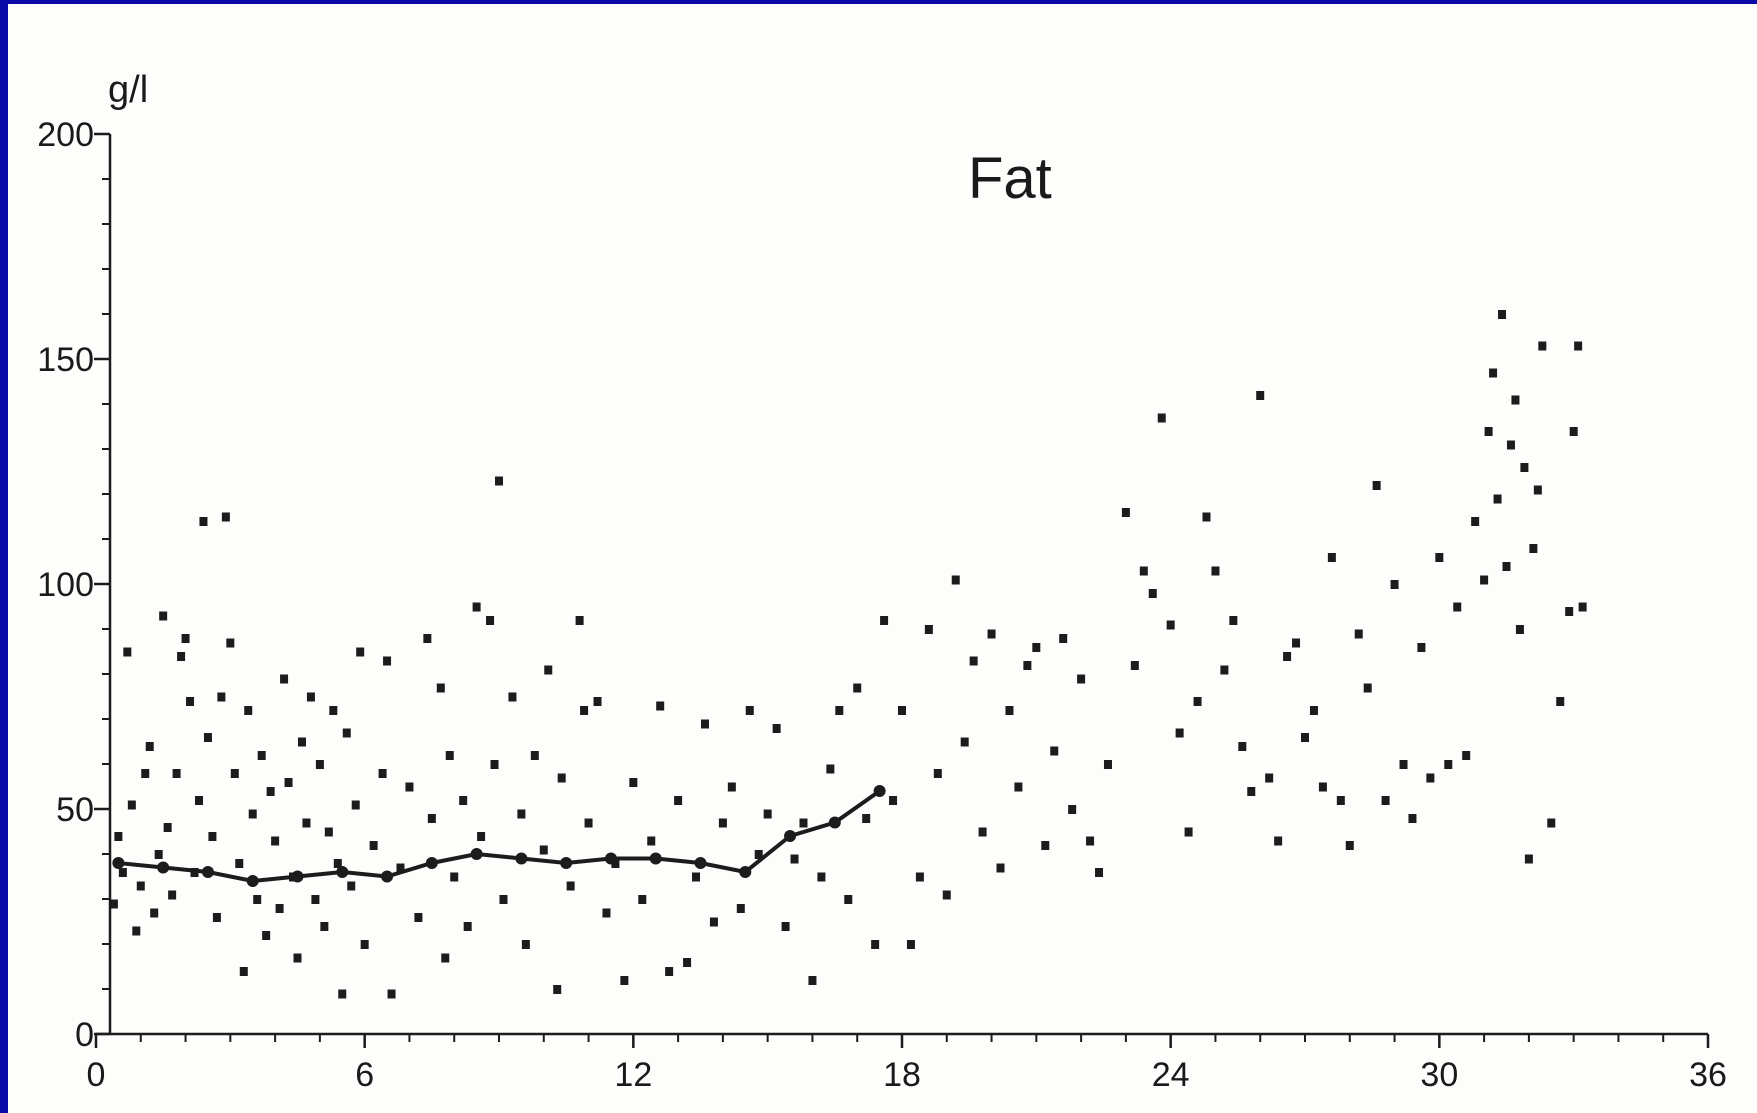 This screenshot has height=1113, width=1757. Describe the element at coordinates (84, 1035) in the screenshot. I see `y-tick-label: 0` at that location.